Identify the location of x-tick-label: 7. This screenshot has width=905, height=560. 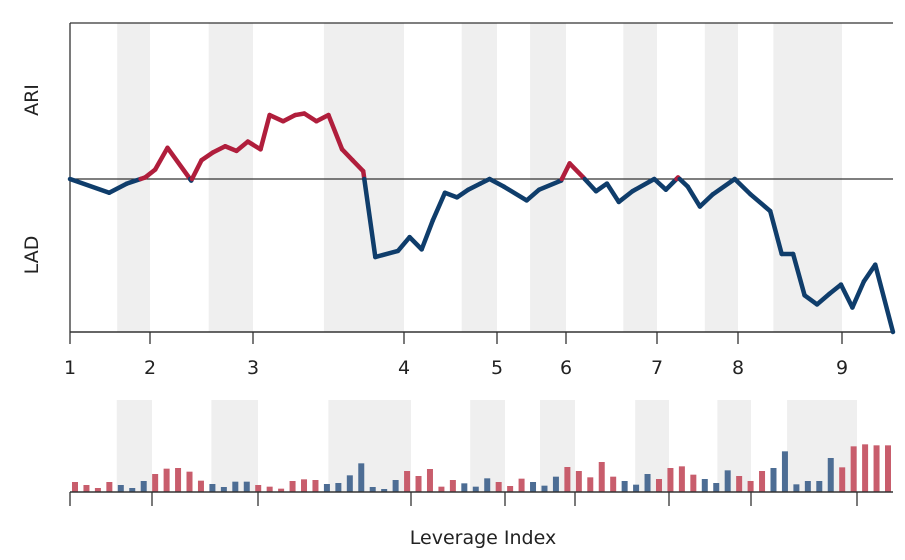
(657, 368).